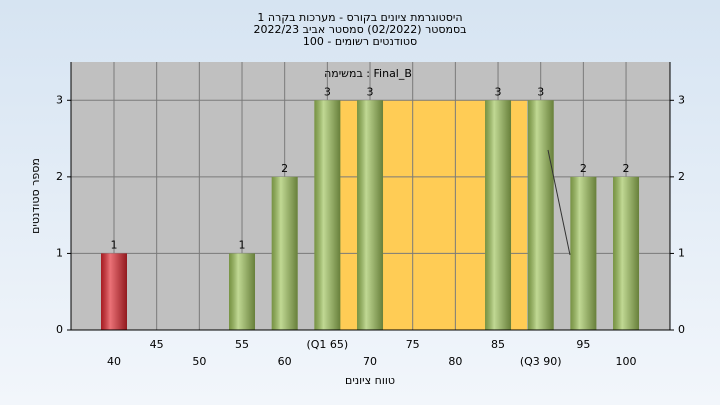  Describe the element at coordinates (498, 344) in the screenshot. I see `x-tick-label: 85` at that location.